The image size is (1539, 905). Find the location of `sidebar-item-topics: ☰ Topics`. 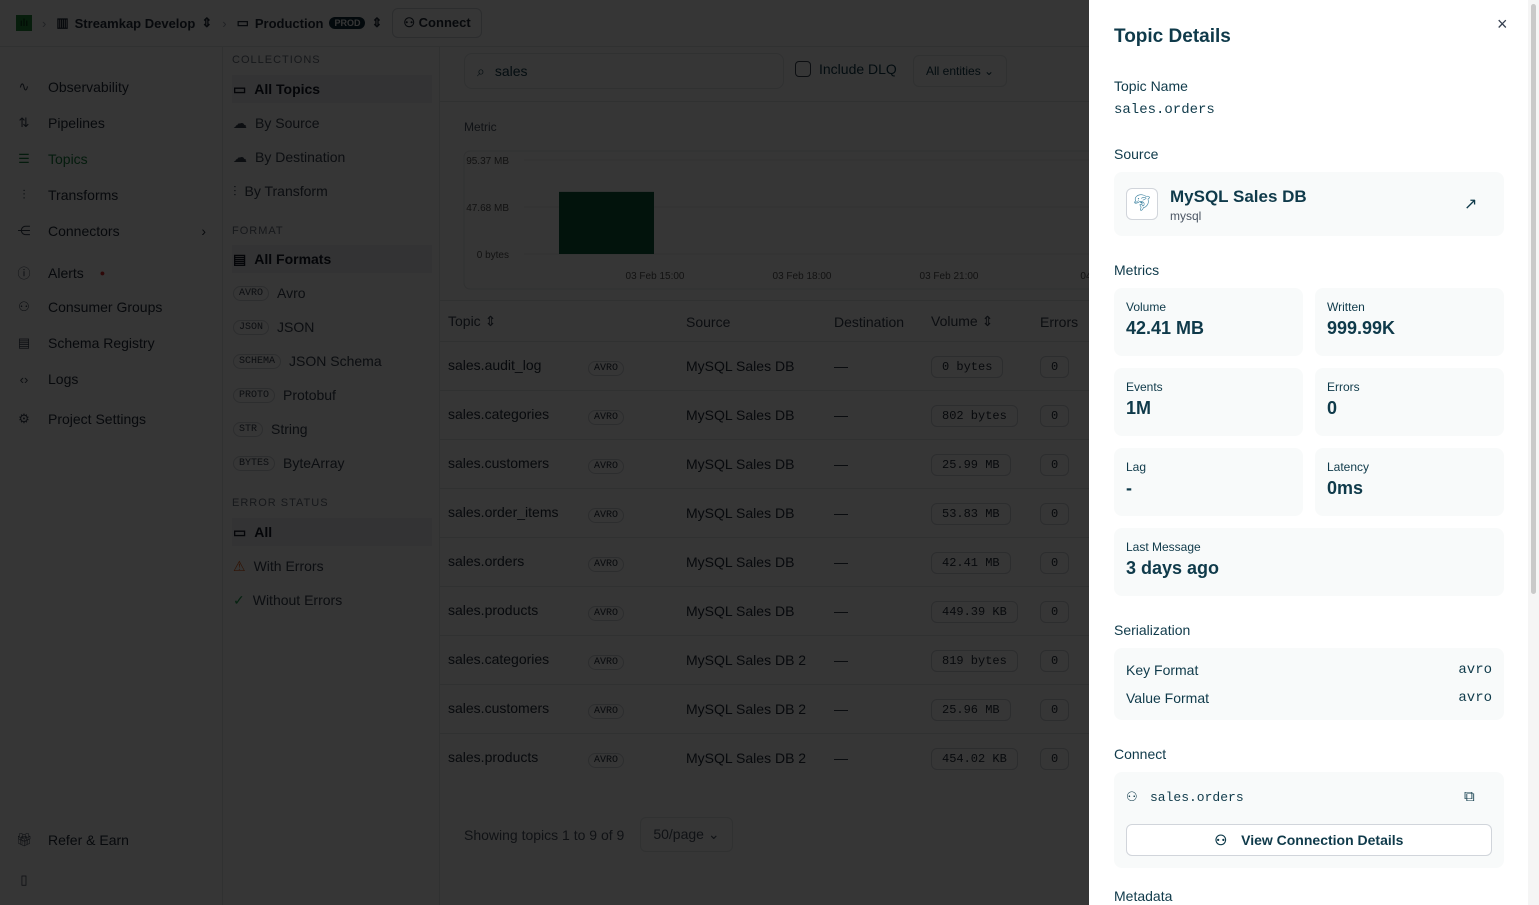

sidebar-item-topics: ☰ Topics is located at coordinates (52, 159).